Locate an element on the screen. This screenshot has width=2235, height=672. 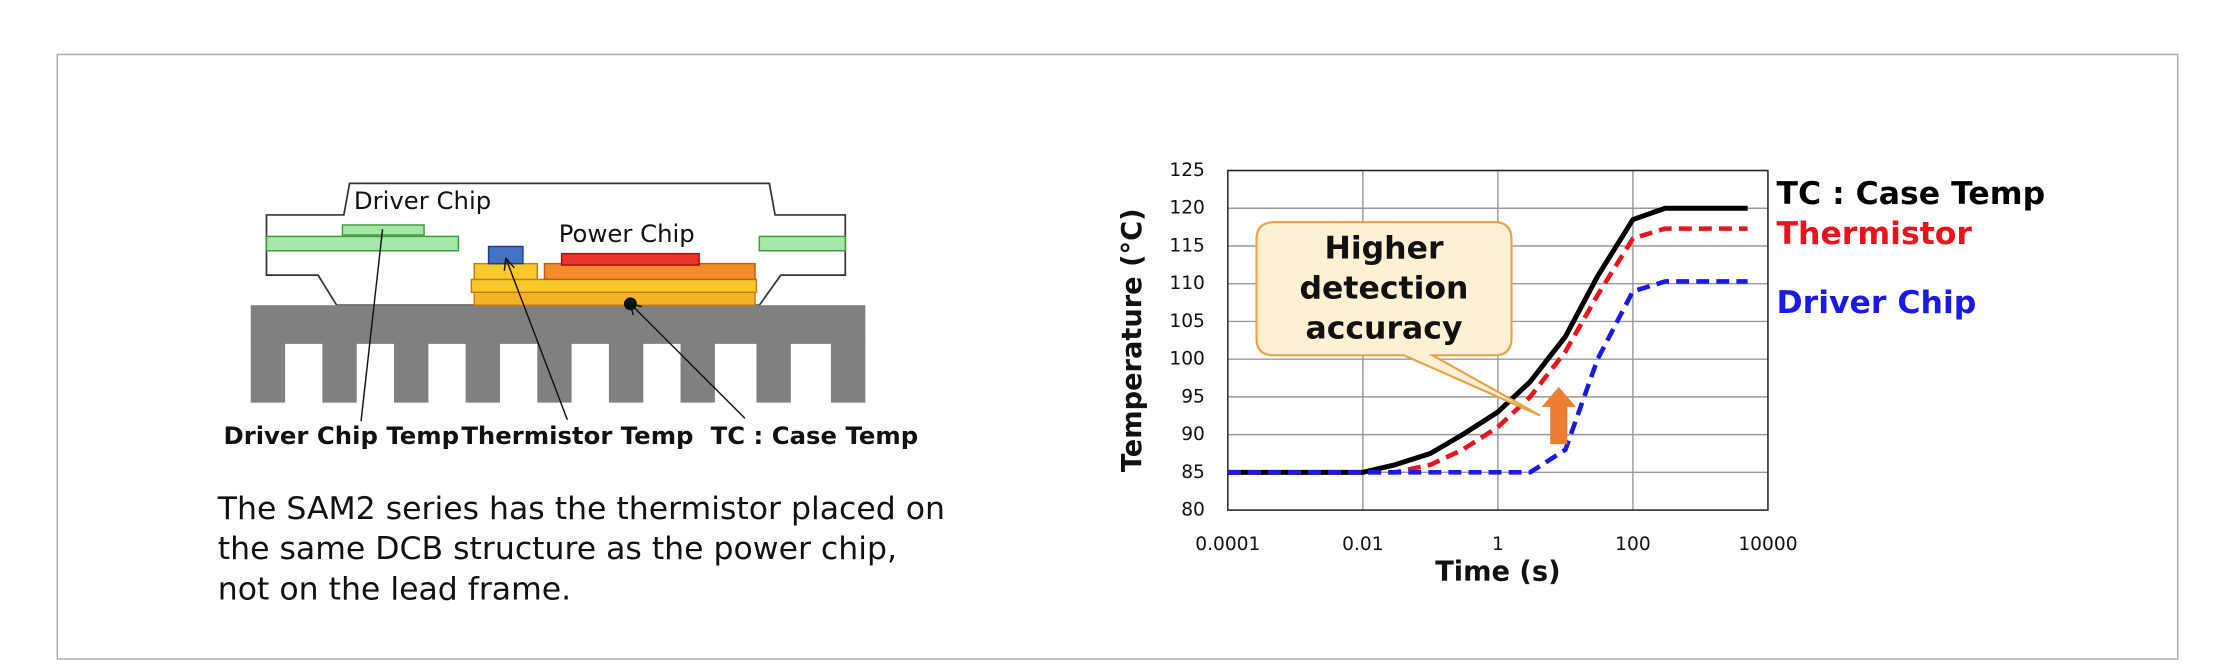
y-tick-label: 110 is located at coordinates (1187, 283).